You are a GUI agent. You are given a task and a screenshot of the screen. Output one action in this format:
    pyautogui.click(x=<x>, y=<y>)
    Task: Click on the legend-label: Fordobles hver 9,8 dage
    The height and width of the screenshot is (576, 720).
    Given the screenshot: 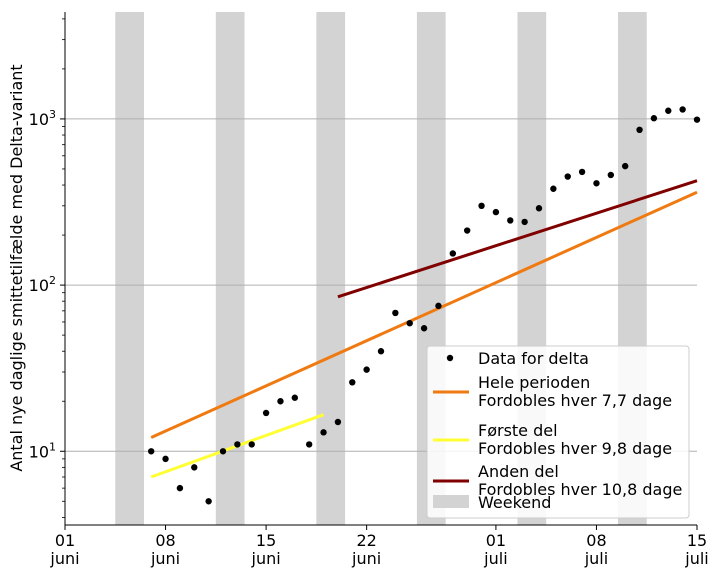 What is the action you would take?
    pyautogui.click(x=575, y=448)
    